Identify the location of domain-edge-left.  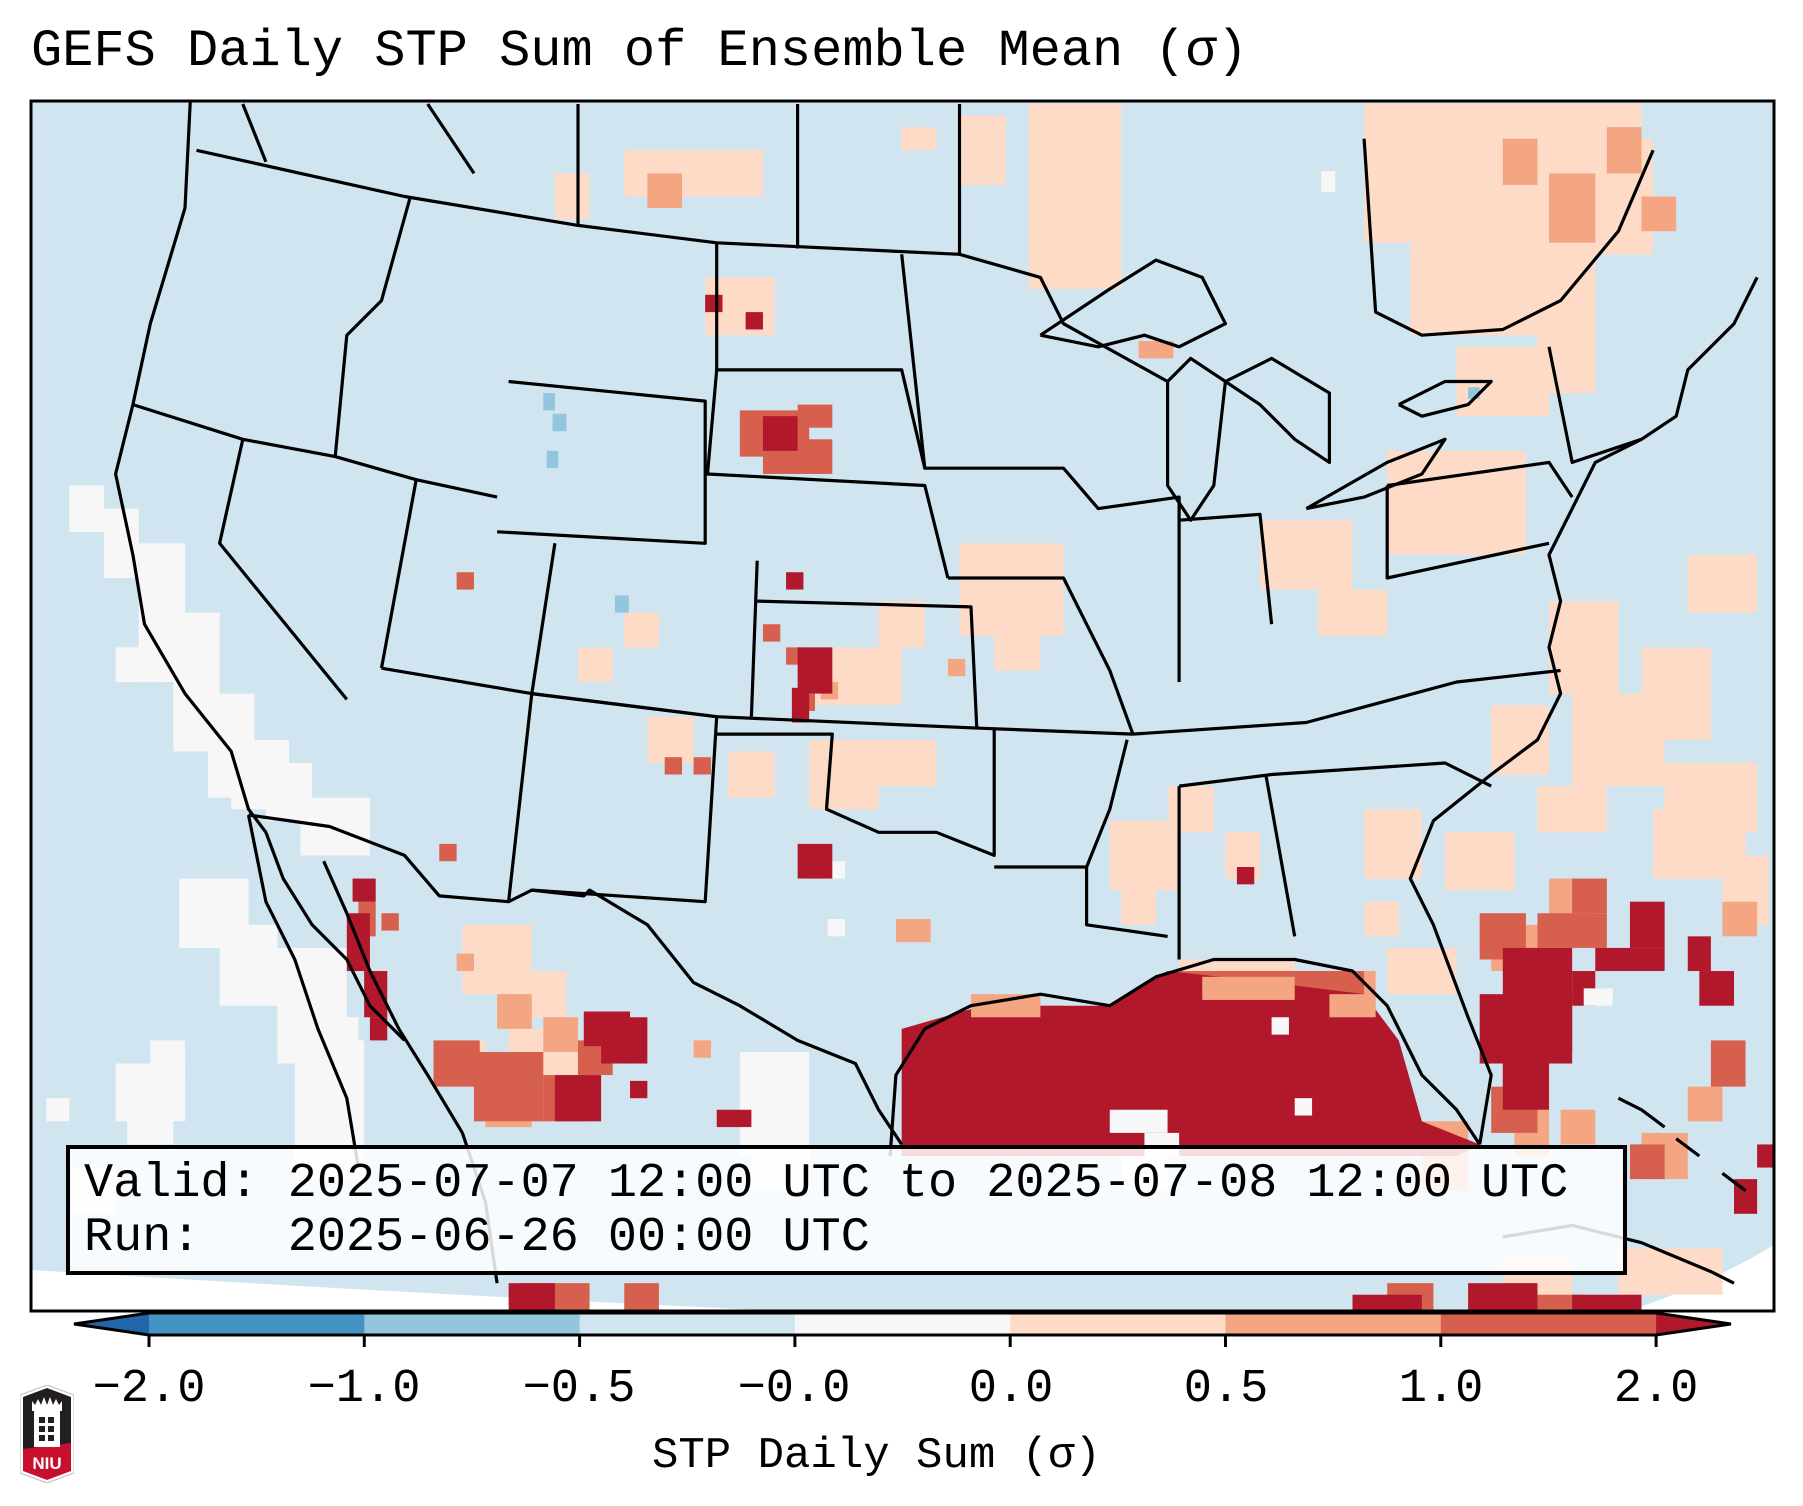
(407, 1290).